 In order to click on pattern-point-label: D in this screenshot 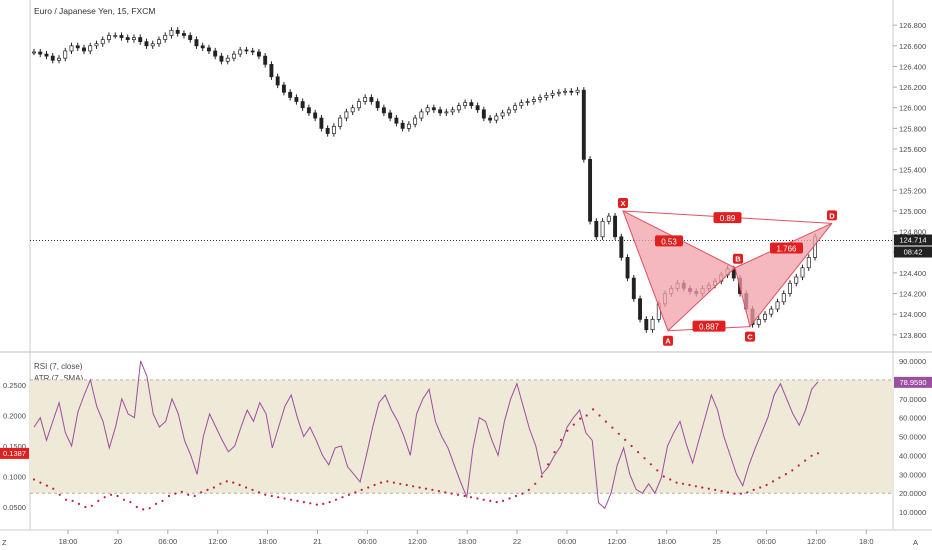, I will do `click(832, 215)`.